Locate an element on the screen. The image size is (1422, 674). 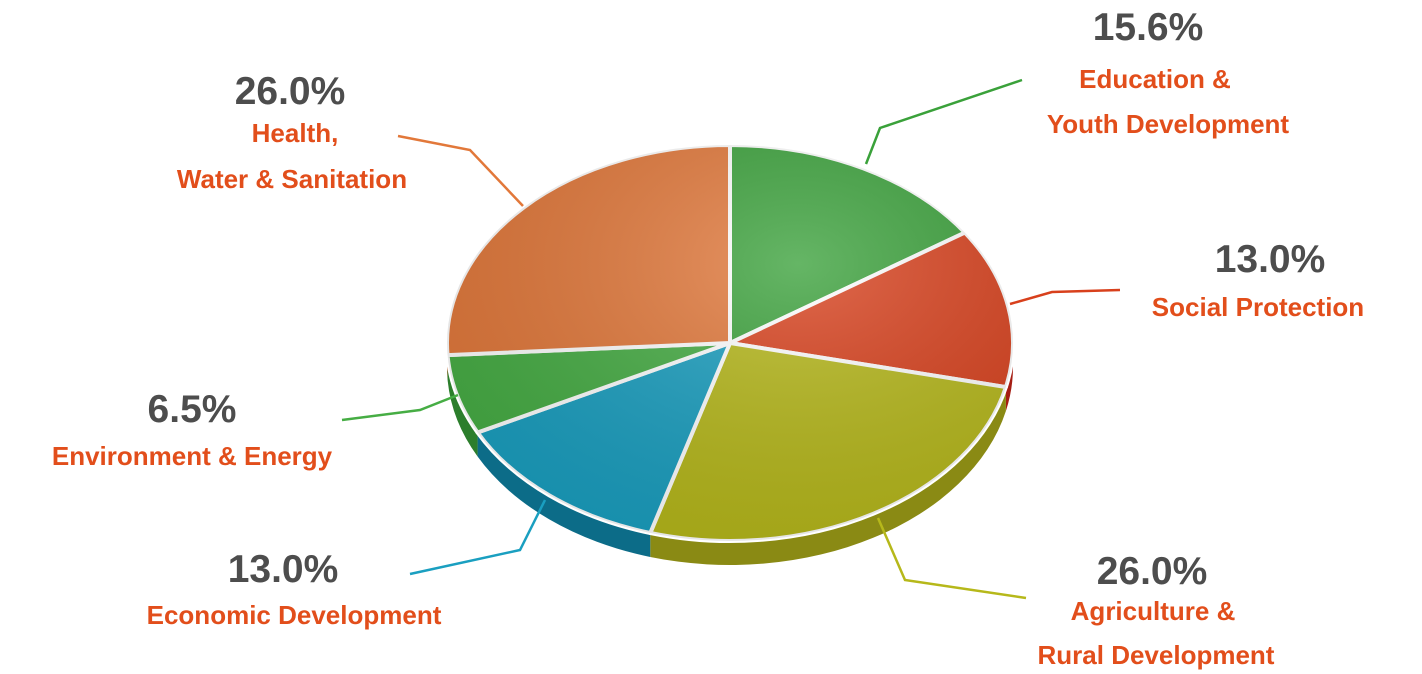
value-label-2: 26.0% is located at coordinates (1152, 571).